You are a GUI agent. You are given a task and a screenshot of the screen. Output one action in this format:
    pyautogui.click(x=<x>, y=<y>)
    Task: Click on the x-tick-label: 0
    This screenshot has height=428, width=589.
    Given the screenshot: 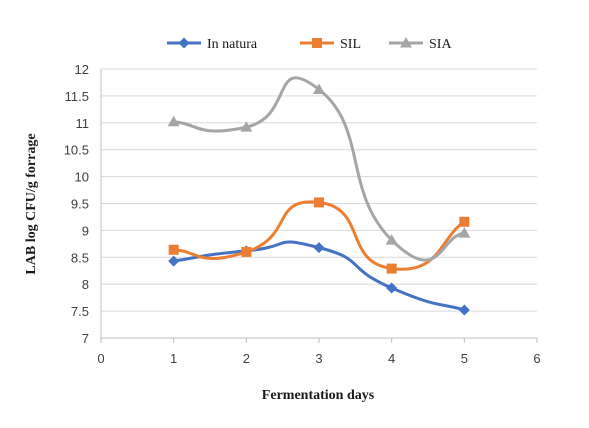 What is the action you would take?
    pyautogui.click(x=100, y=358)
    